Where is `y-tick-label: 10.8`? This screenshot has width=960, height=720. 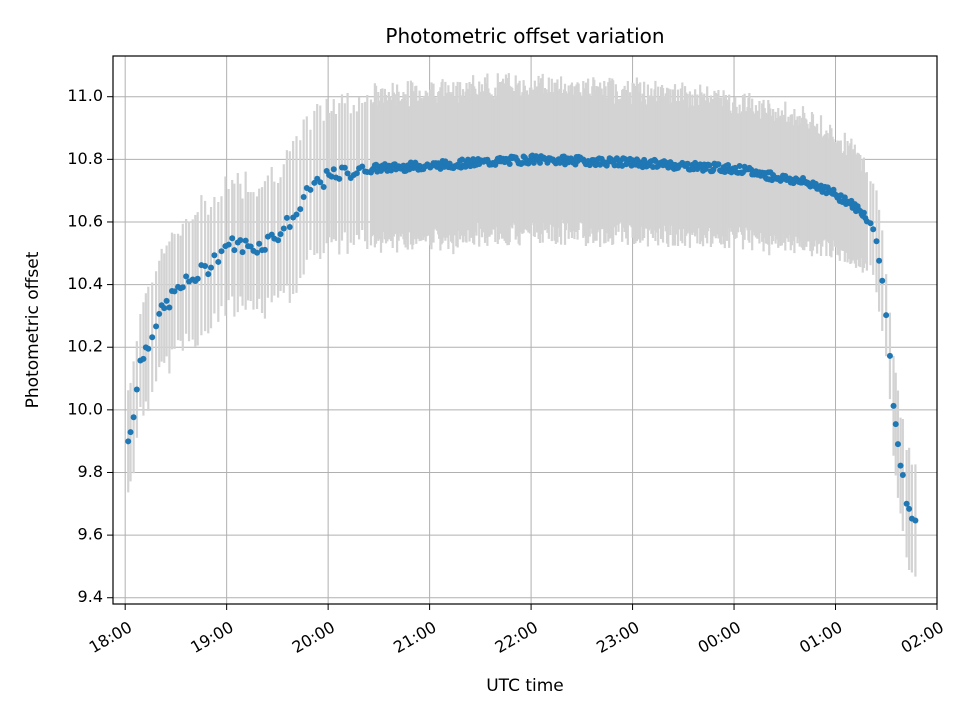
y-tick-label: 10.8 is located at coordinates (85, 158).